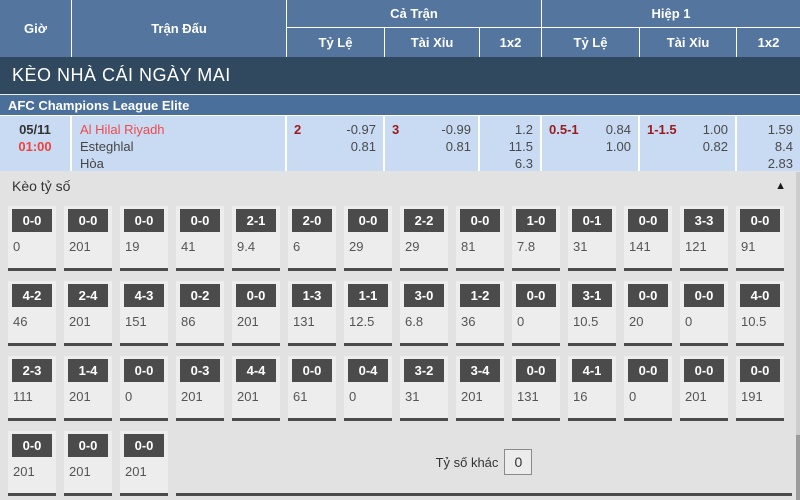 The width and height of the screenshot is (800, 500). Describe the element at coordinates (256, 388) in the screenshot. I see `score-bet-cell: 4-4 201` at that location.